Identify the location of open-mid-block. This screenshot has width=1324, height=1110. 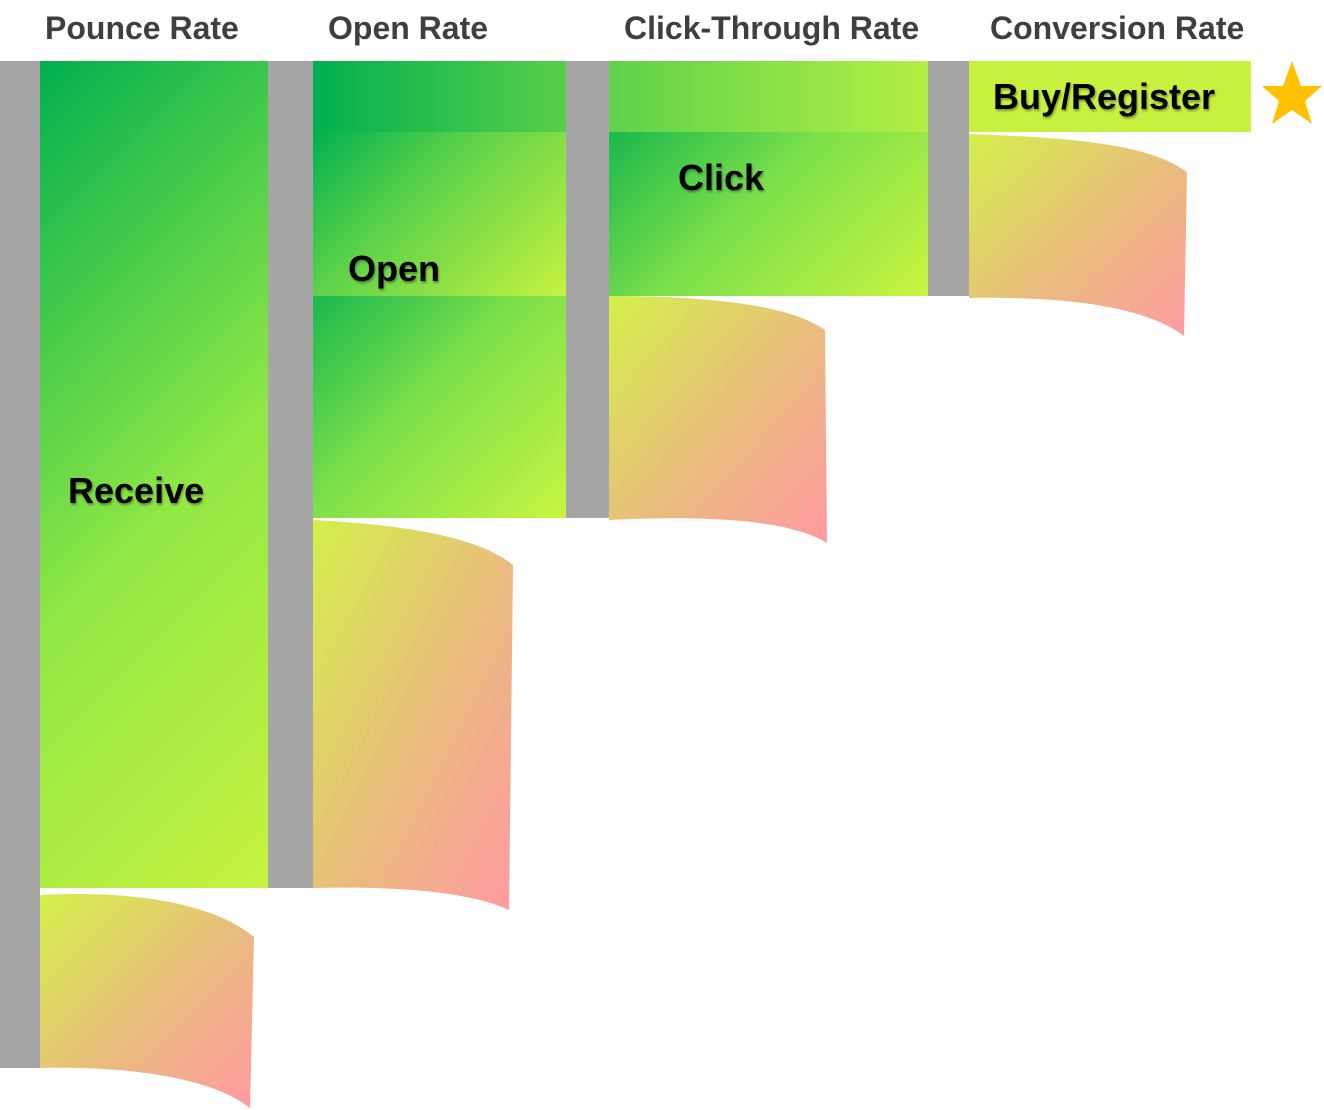
(439, 214).